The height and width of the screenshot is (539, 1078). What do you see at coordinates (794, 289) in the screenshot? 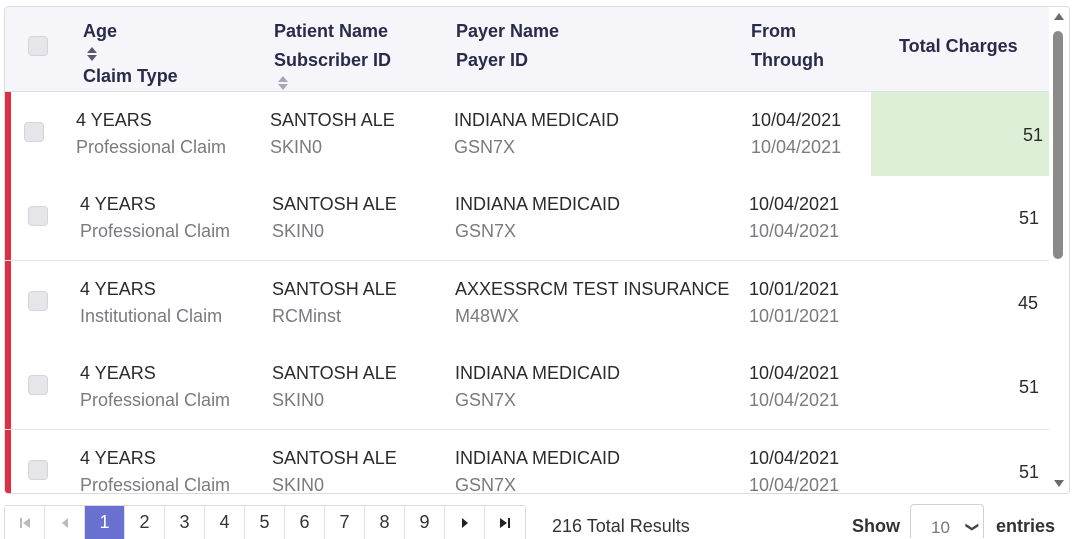
I see `from-date-value: 10/01/2021` at bounding box center [794, 289].